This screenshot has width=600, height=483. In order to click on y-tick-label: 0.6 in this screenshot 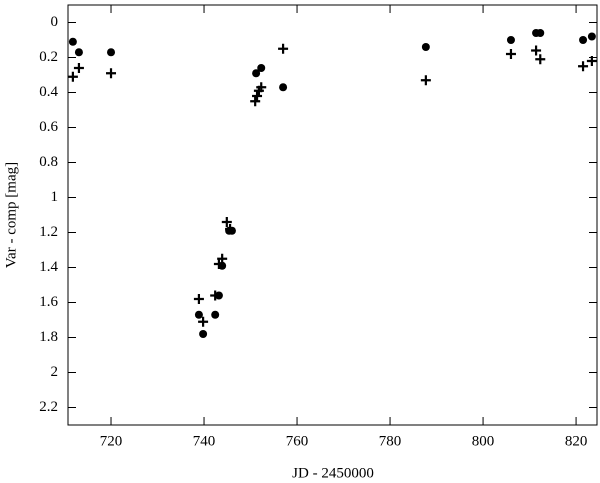, I will do `click(48, 127)`.